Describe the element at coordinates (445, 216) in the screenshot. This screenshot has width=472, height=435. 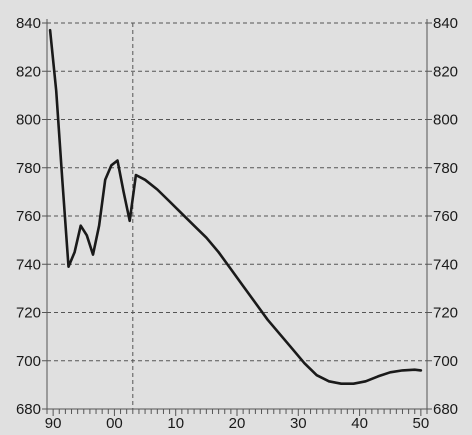
I see `y-tick-label-right: 760` at that location.